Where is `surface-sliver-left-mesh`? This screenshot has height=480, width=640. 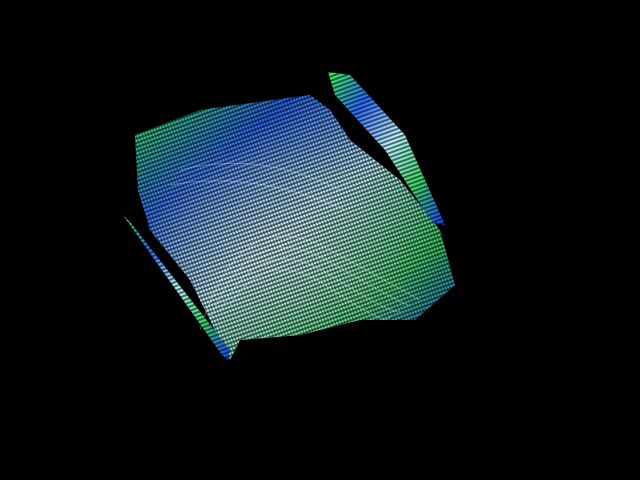
surface-sliver-left-mesh is located at coordinates (176, 287).